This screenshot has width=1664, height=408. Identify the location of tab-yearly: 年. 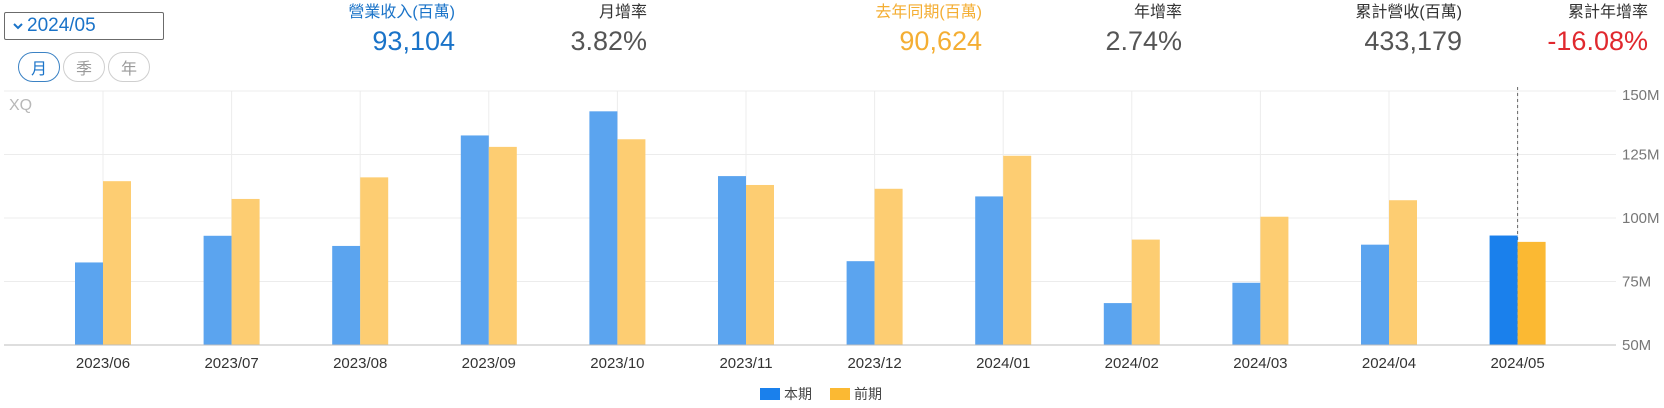
(129, 67).